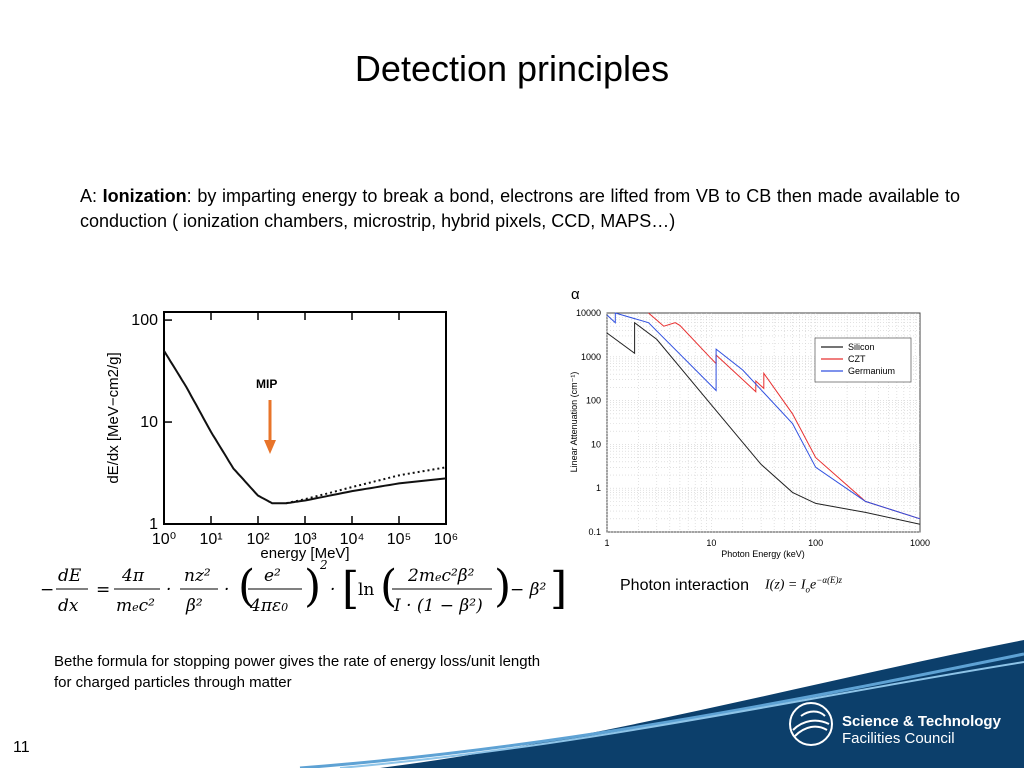  Describe the element at coordinates (144, 196) in the screenshot. I see `paragraph-bold-term: Ionization` at that location.